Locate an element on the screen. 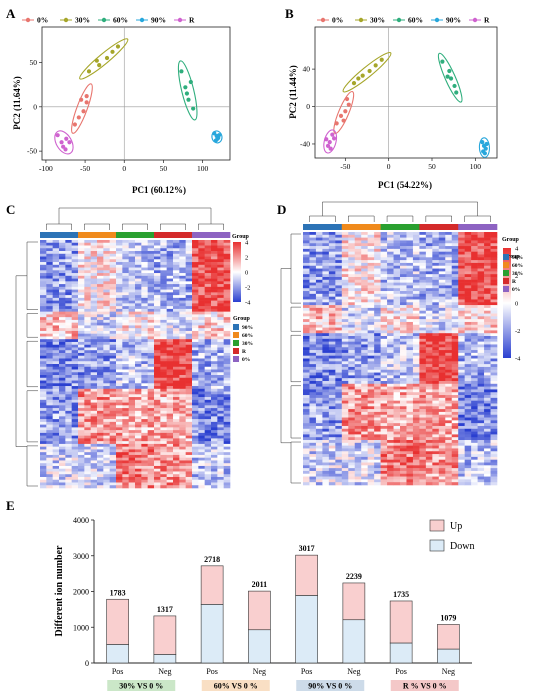 Image resolution: width=550 pixels, height=698 pixels. panel-letter-a: A is located at coordinates (11, 13).